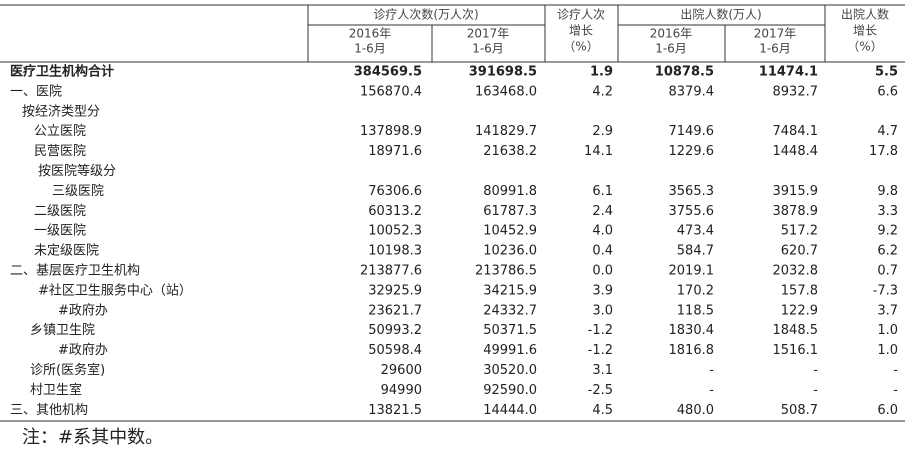 This screenshot has height=449, width=911. I want to click on cell: 80991.8, so click(510, 191).